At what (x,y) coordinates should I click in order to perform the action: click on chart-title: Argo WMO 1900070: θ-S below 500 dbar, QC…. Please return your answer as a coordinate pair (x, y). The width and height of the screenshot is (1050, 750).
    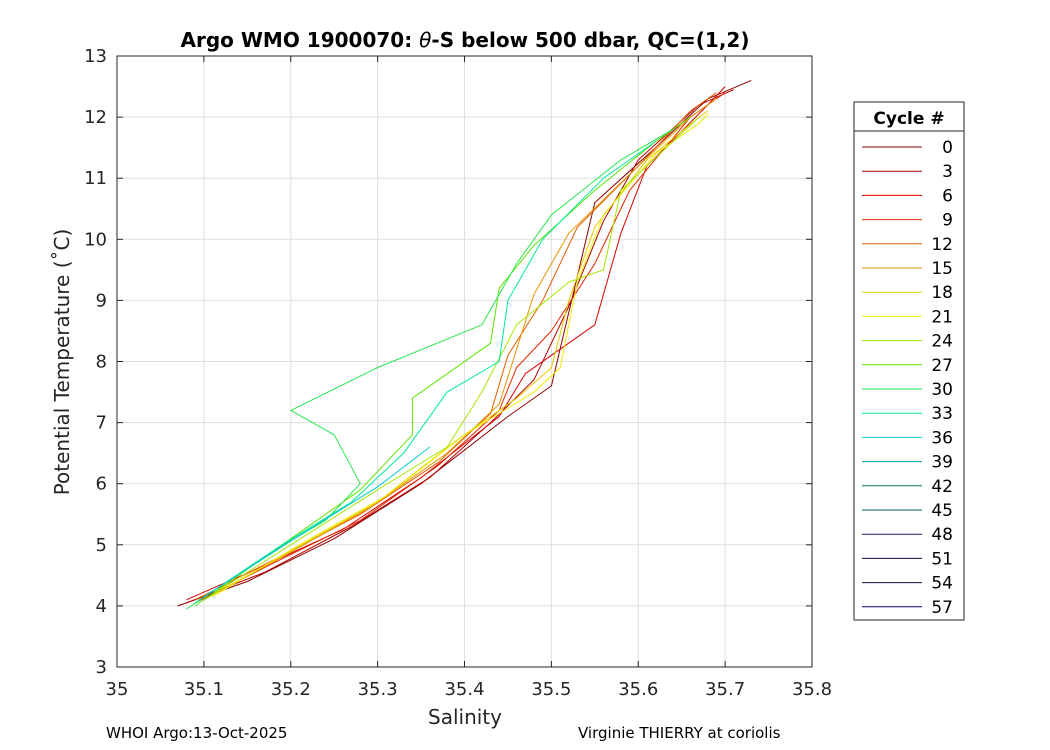
    Looking at the image, I should click on (465, 40).